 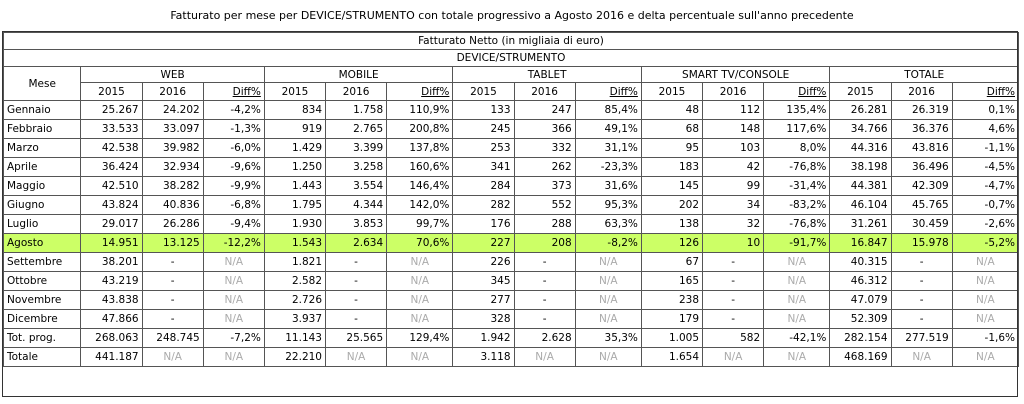 What do you see at coordinates (42, 83) in the screenshot?
I see `column-header-mese: Mese` at bounding box center [42, 83].